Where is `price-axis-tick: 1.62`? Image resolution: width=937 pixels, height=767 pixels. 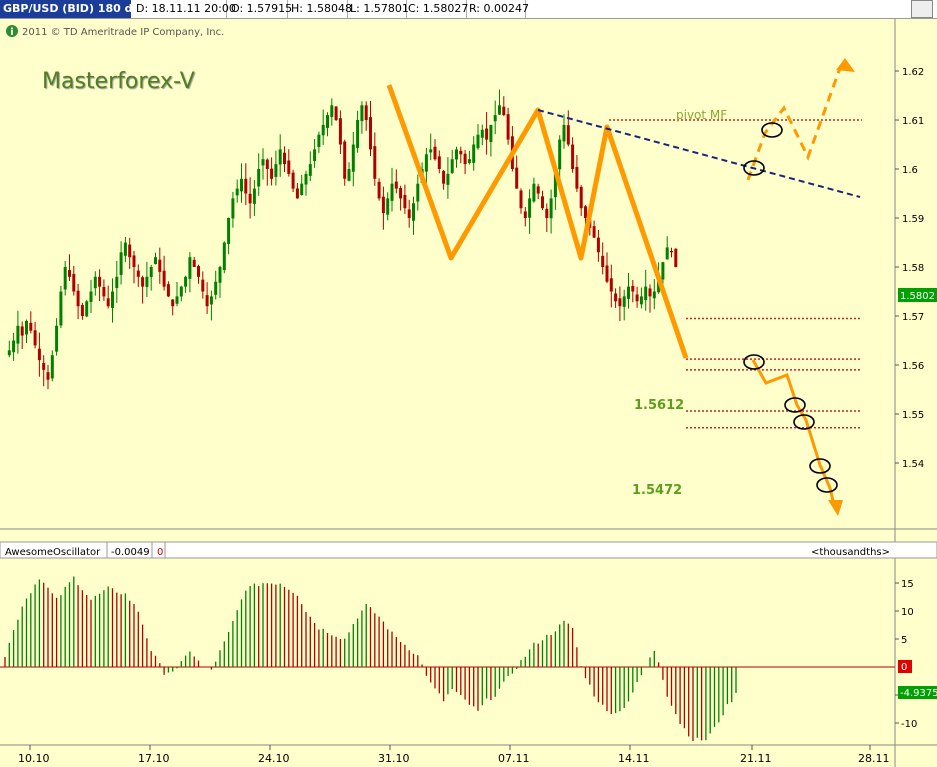
price-axis-tick: 1.62 is located at coordinates (913, 72).